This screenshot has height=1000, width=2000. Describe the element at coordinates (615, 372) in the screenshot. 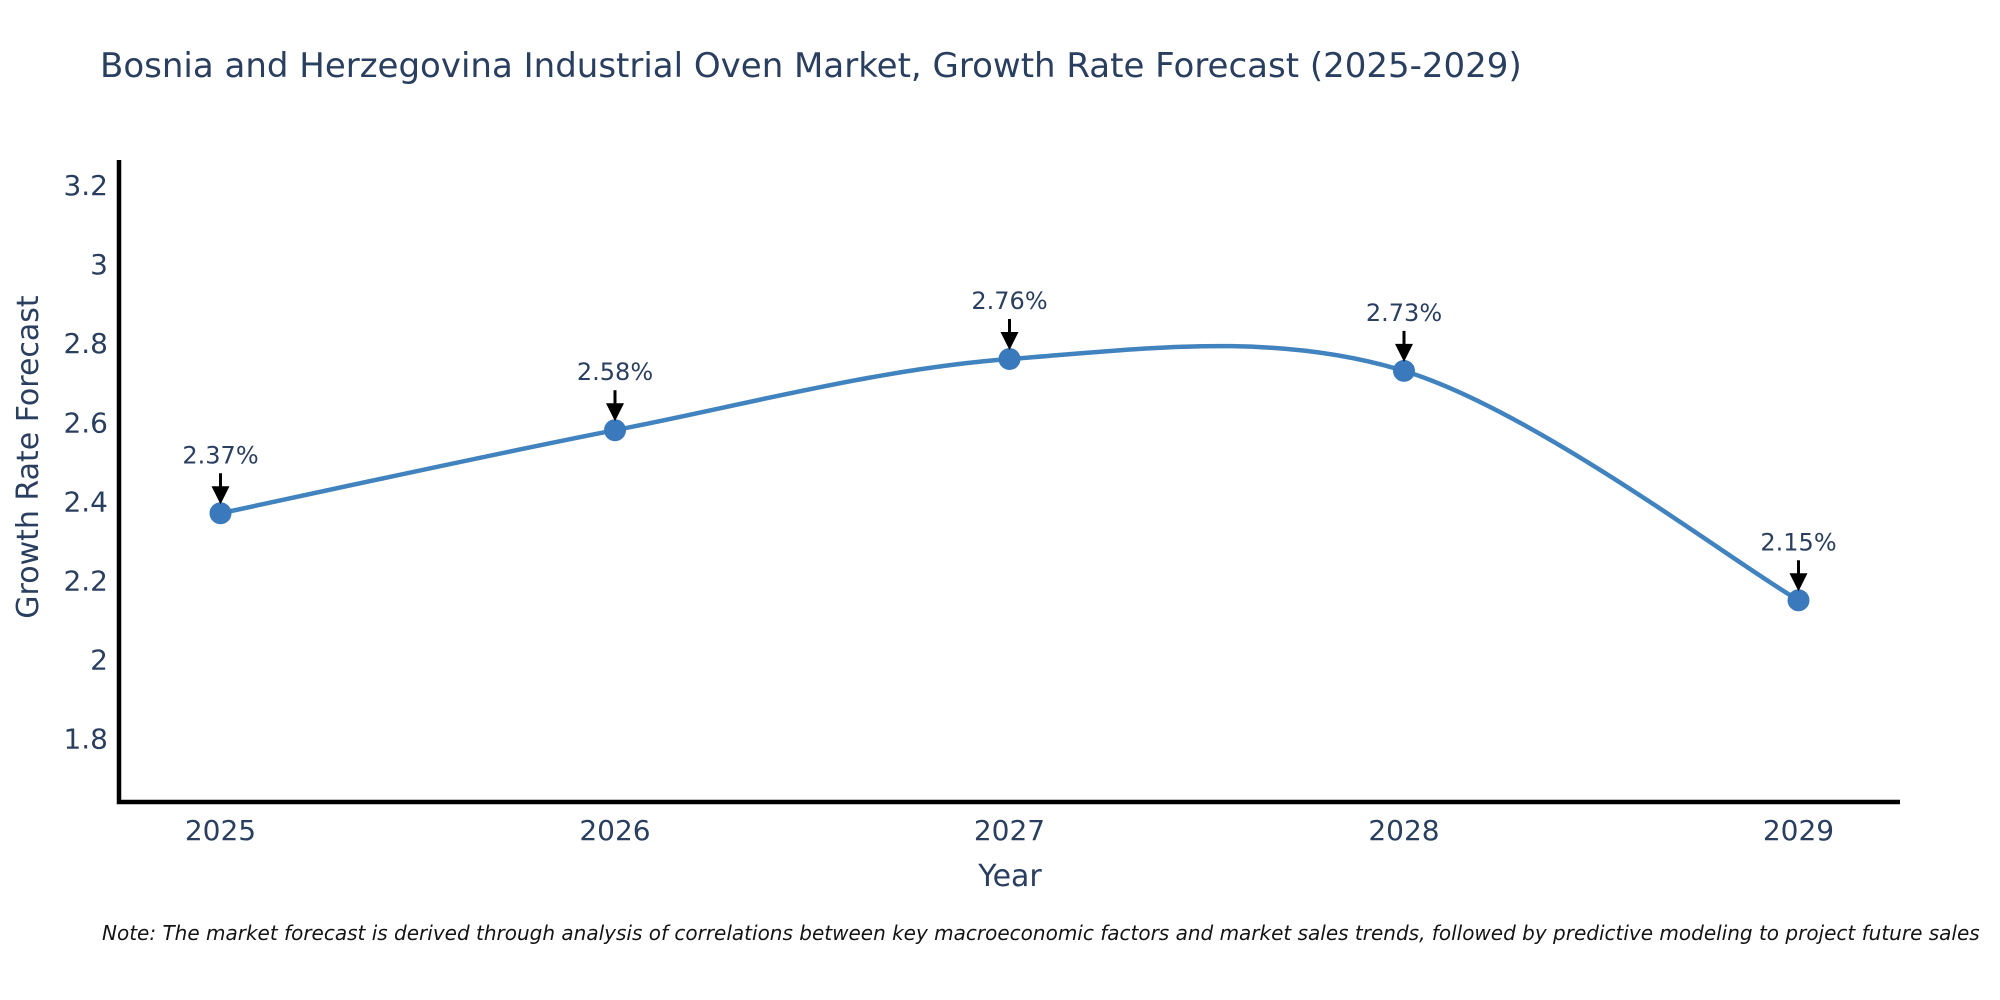

I see `point-value-label: 2.58%` at that location.